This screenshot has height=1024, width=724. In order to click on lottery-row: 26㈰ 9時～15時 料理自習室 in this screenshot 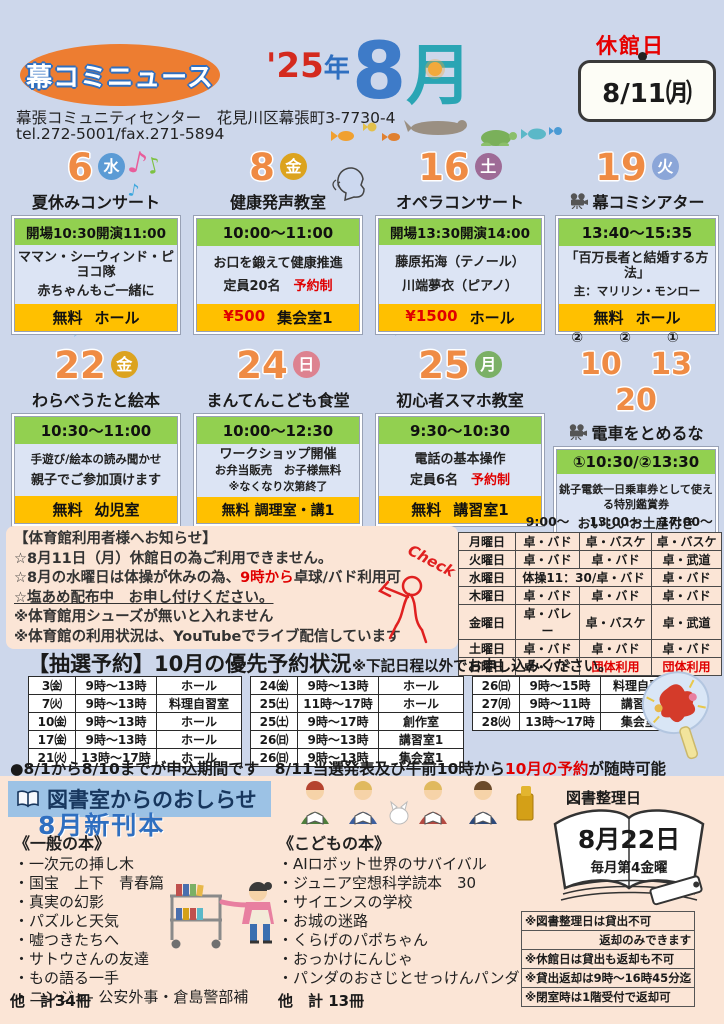, I will do `click(579, 685)`.